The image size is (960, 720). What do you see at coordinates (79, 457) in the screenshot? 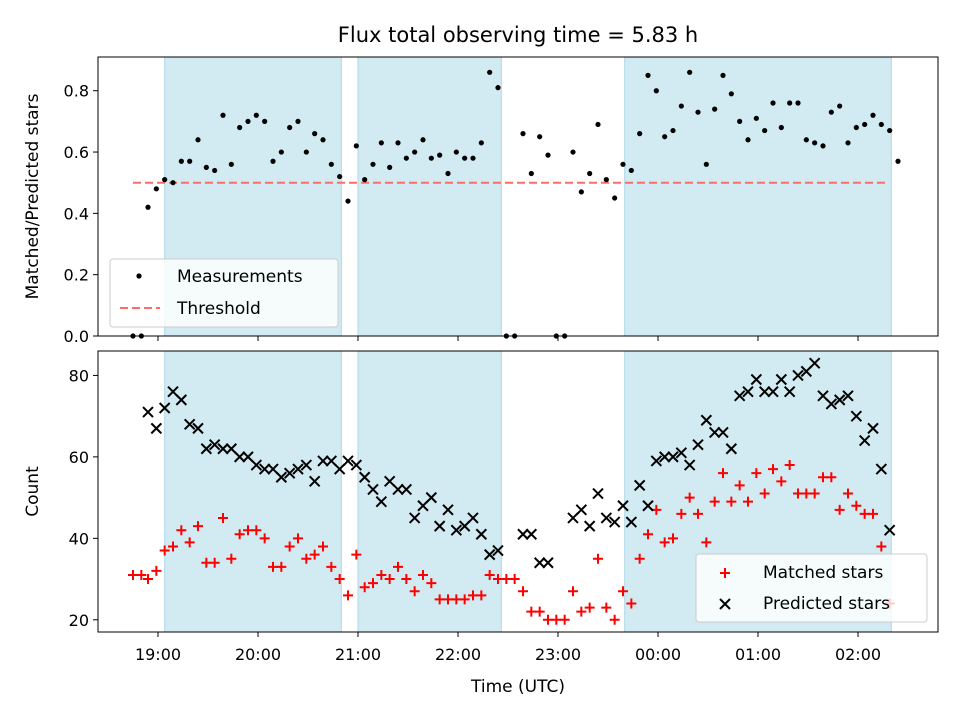
I see `y-tick-label: 60` at bounding box center [79, 457].